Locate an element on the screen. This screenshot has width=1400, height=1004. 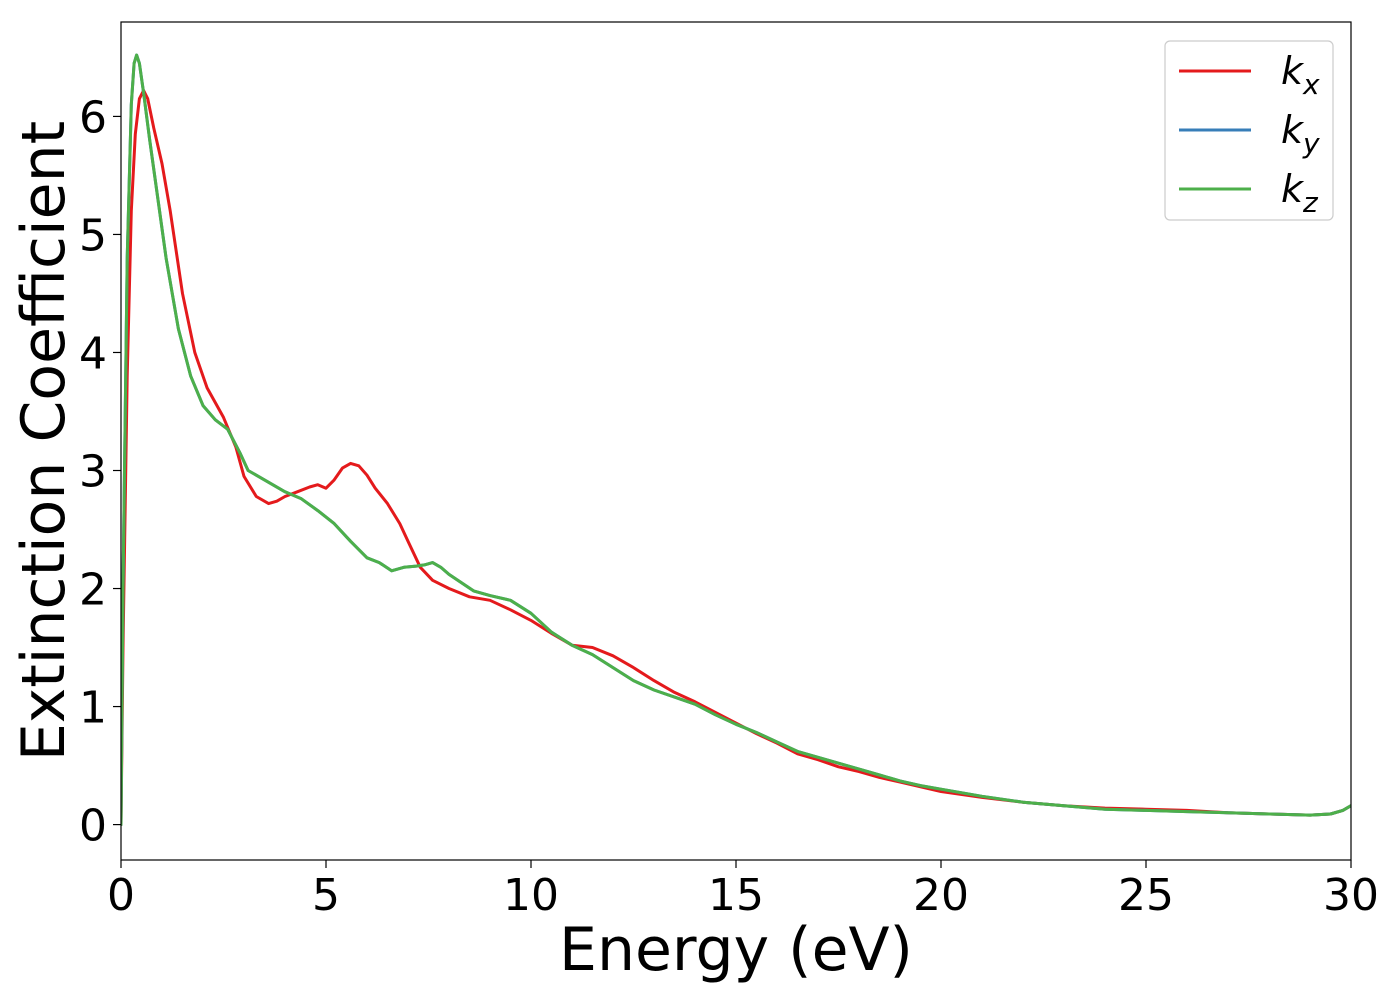
y-tick-label: 2 is located at coordinates (93, 590).